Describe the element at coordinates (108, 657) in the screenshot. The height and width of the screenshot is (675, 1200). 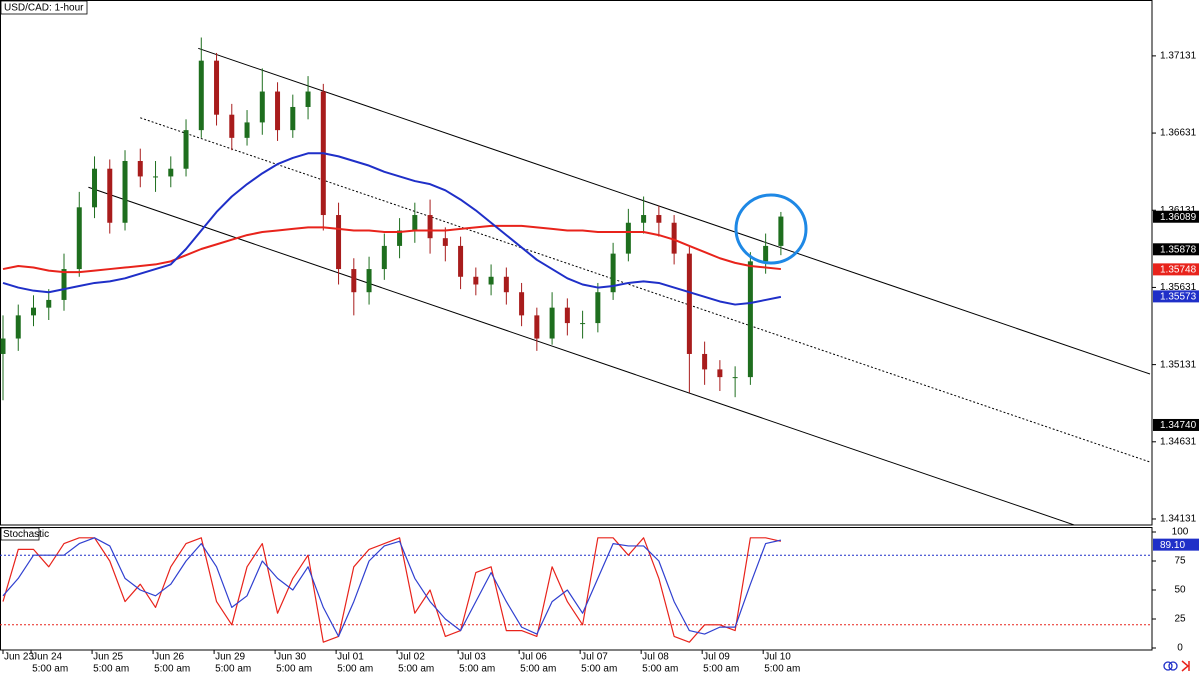
I see `x-tick-label: Jun 25` at that location.